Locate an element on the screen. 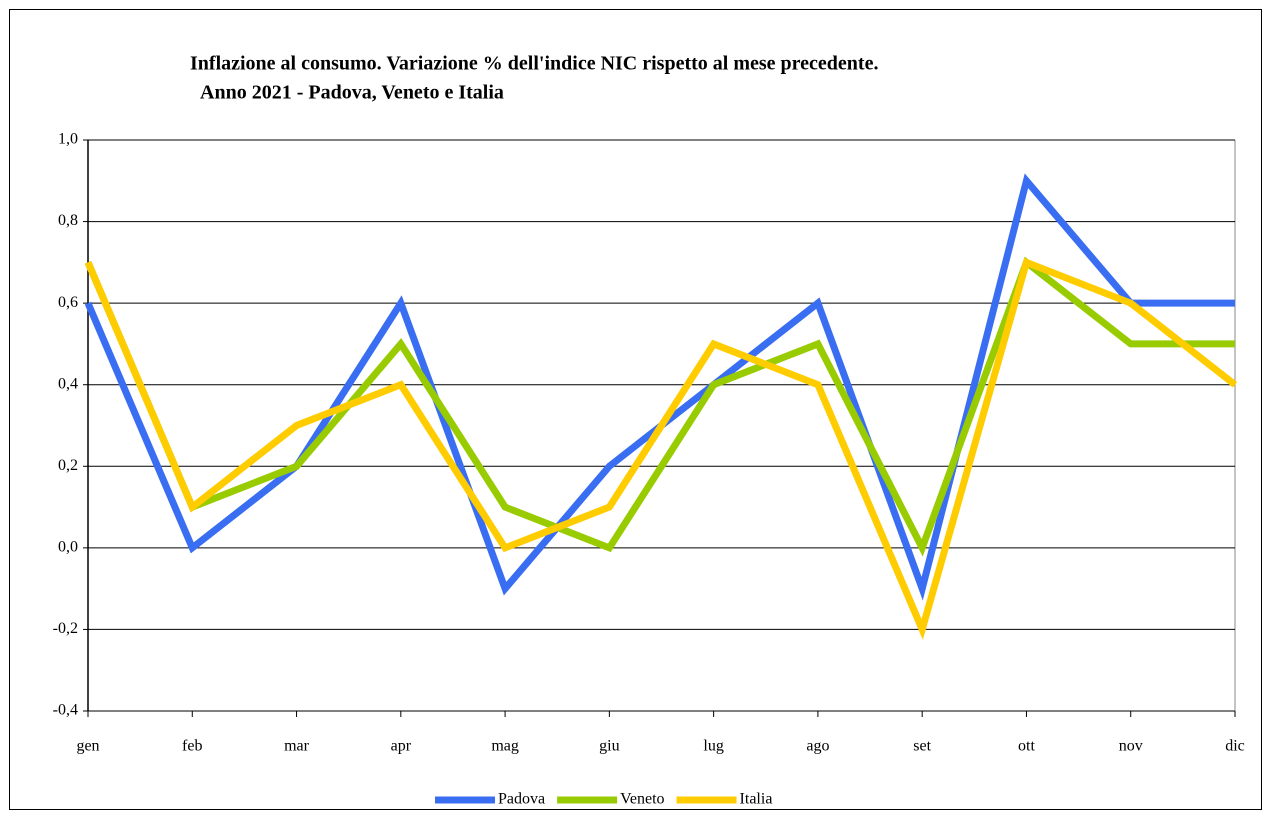 This screenshot has height=816, width=1271. x-tick-label: apr is located at coordinates (401, 746).